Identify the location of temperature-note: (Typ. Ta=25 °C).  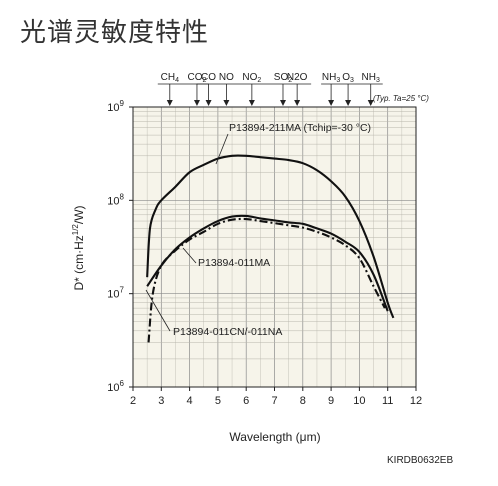
(401, 98).